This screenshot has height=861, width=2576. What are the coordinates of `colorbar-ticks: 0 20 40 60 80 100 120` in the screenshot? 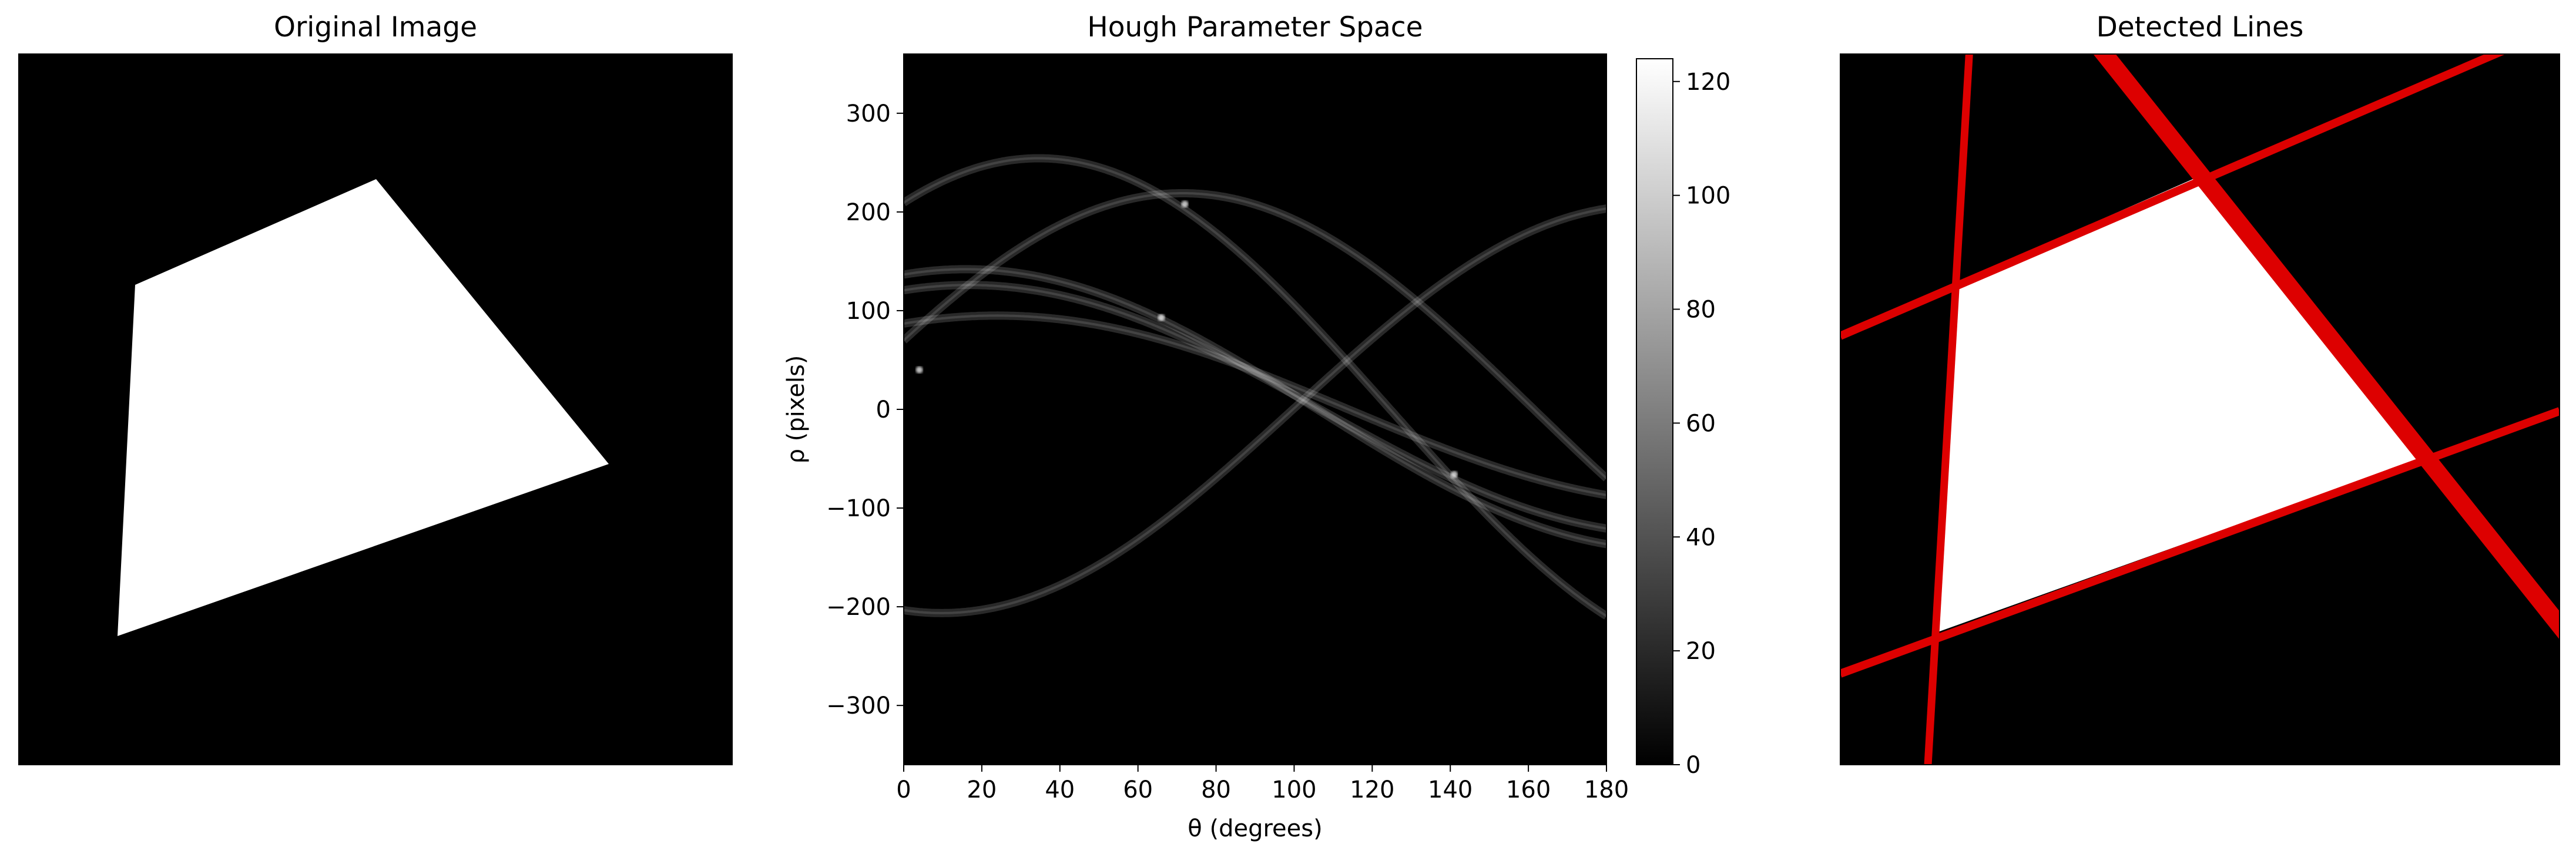 It's located at (1702, 424).